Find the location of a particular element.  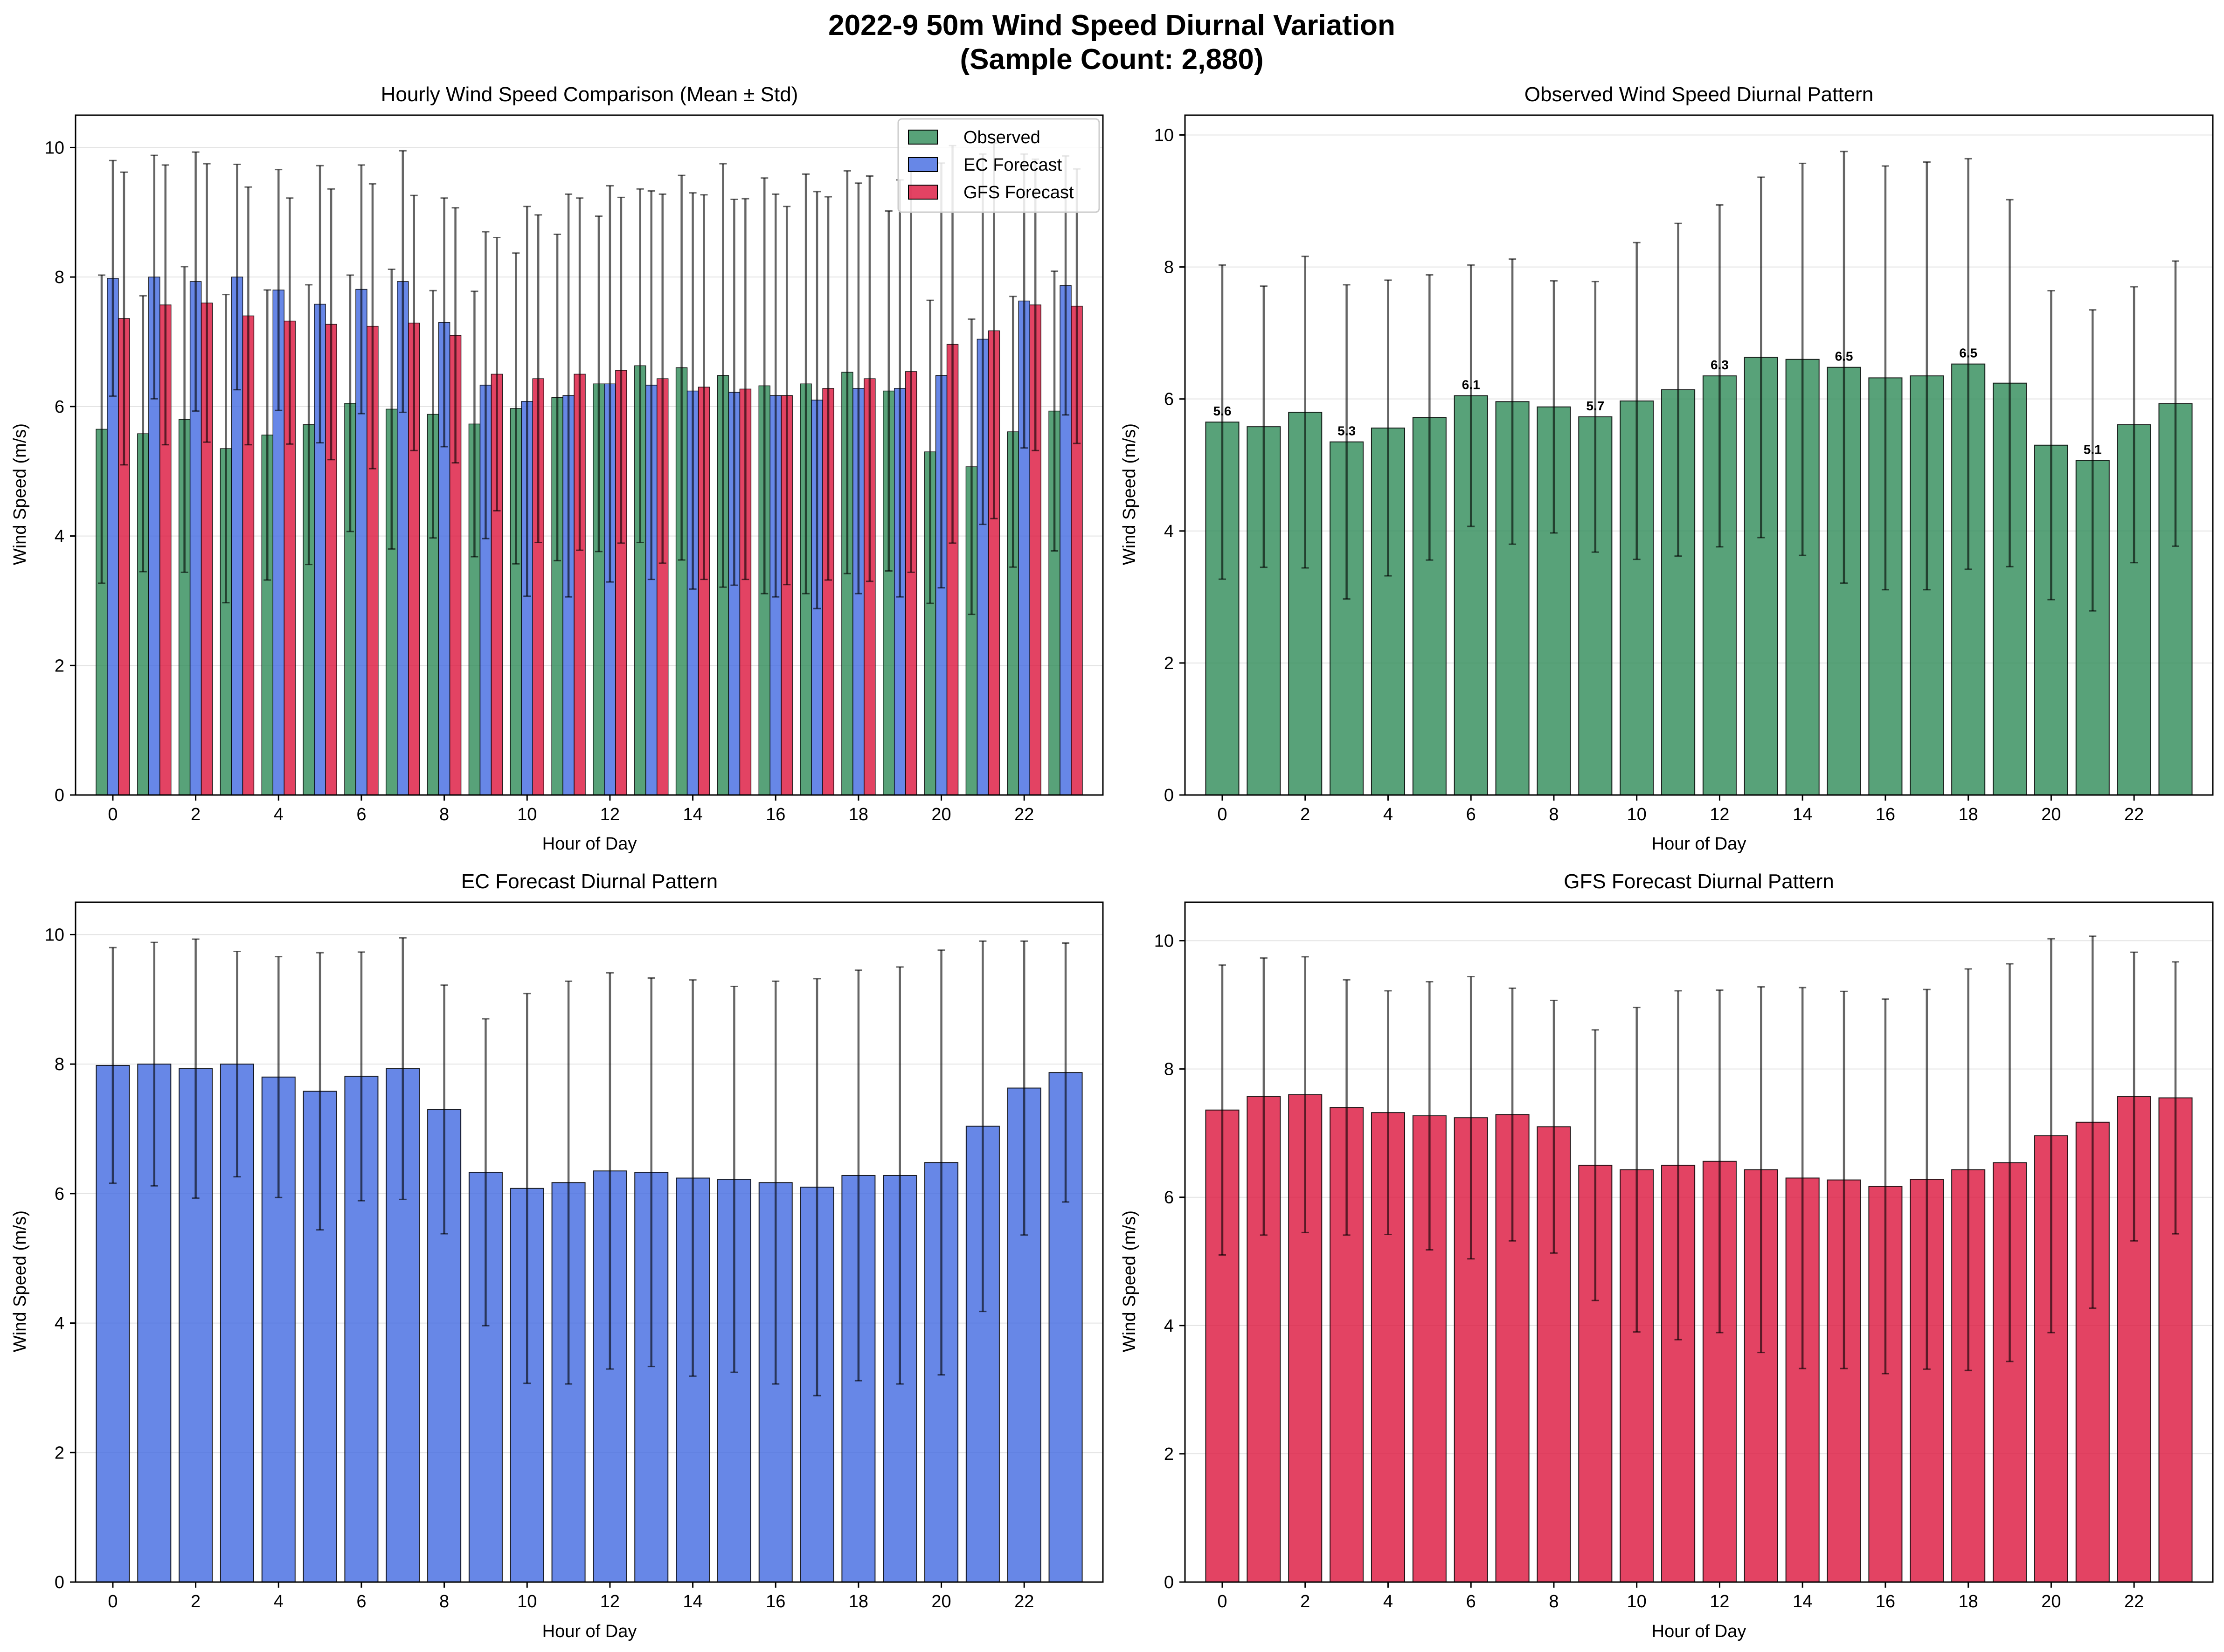

observed-data-label: 5.6 is located at coordinates (1222, 411).